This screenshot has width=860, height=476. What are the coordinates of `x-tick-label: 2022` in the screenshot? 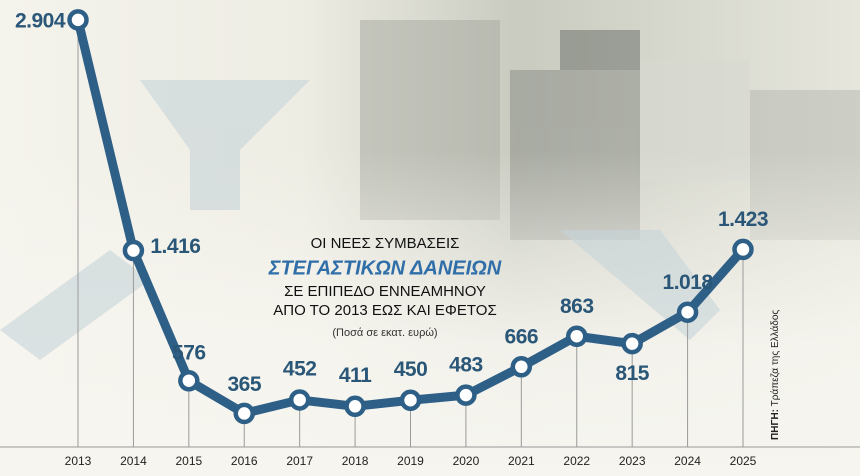 It's located at (576, 461).